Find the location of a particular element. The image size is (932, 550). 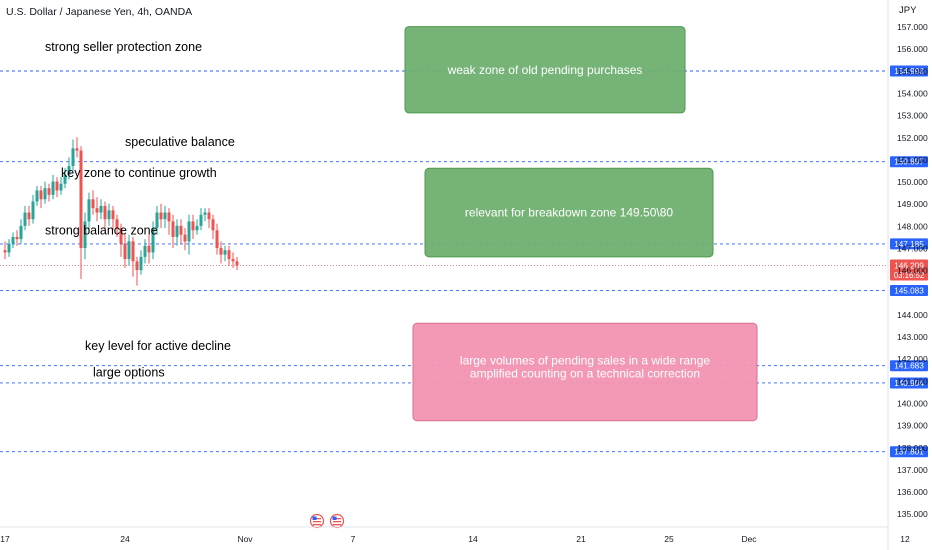

level-price-label: 140.904 is located at coordinates (909, 383).